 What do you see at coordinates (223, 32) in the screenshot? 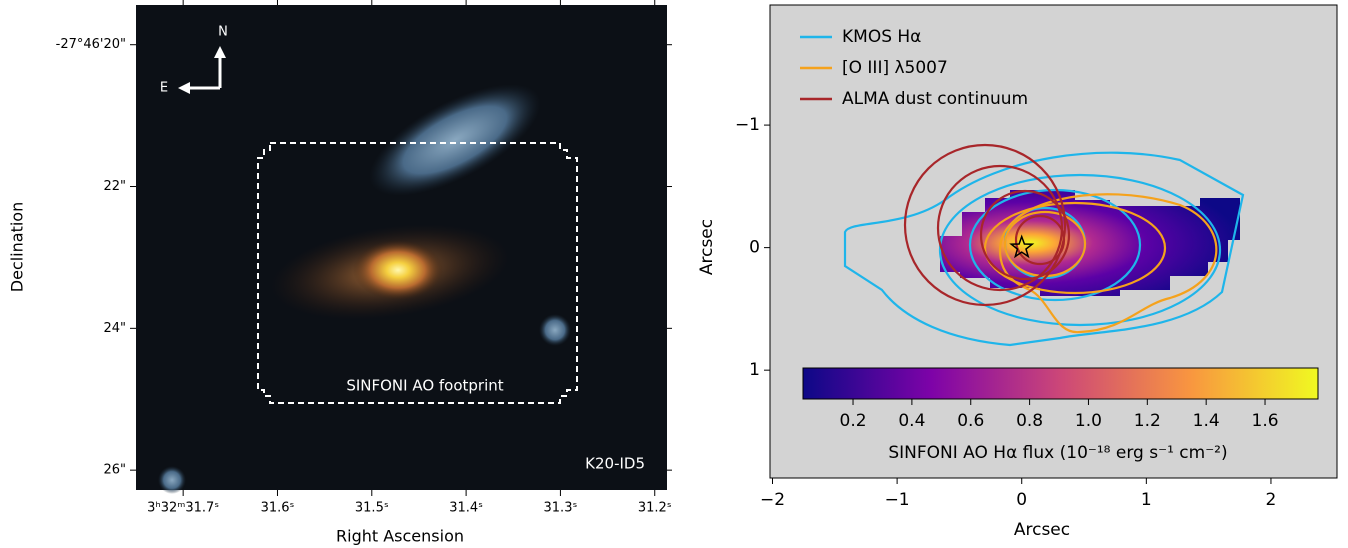
I see `north-label: N` at bounding box center [223, 32].